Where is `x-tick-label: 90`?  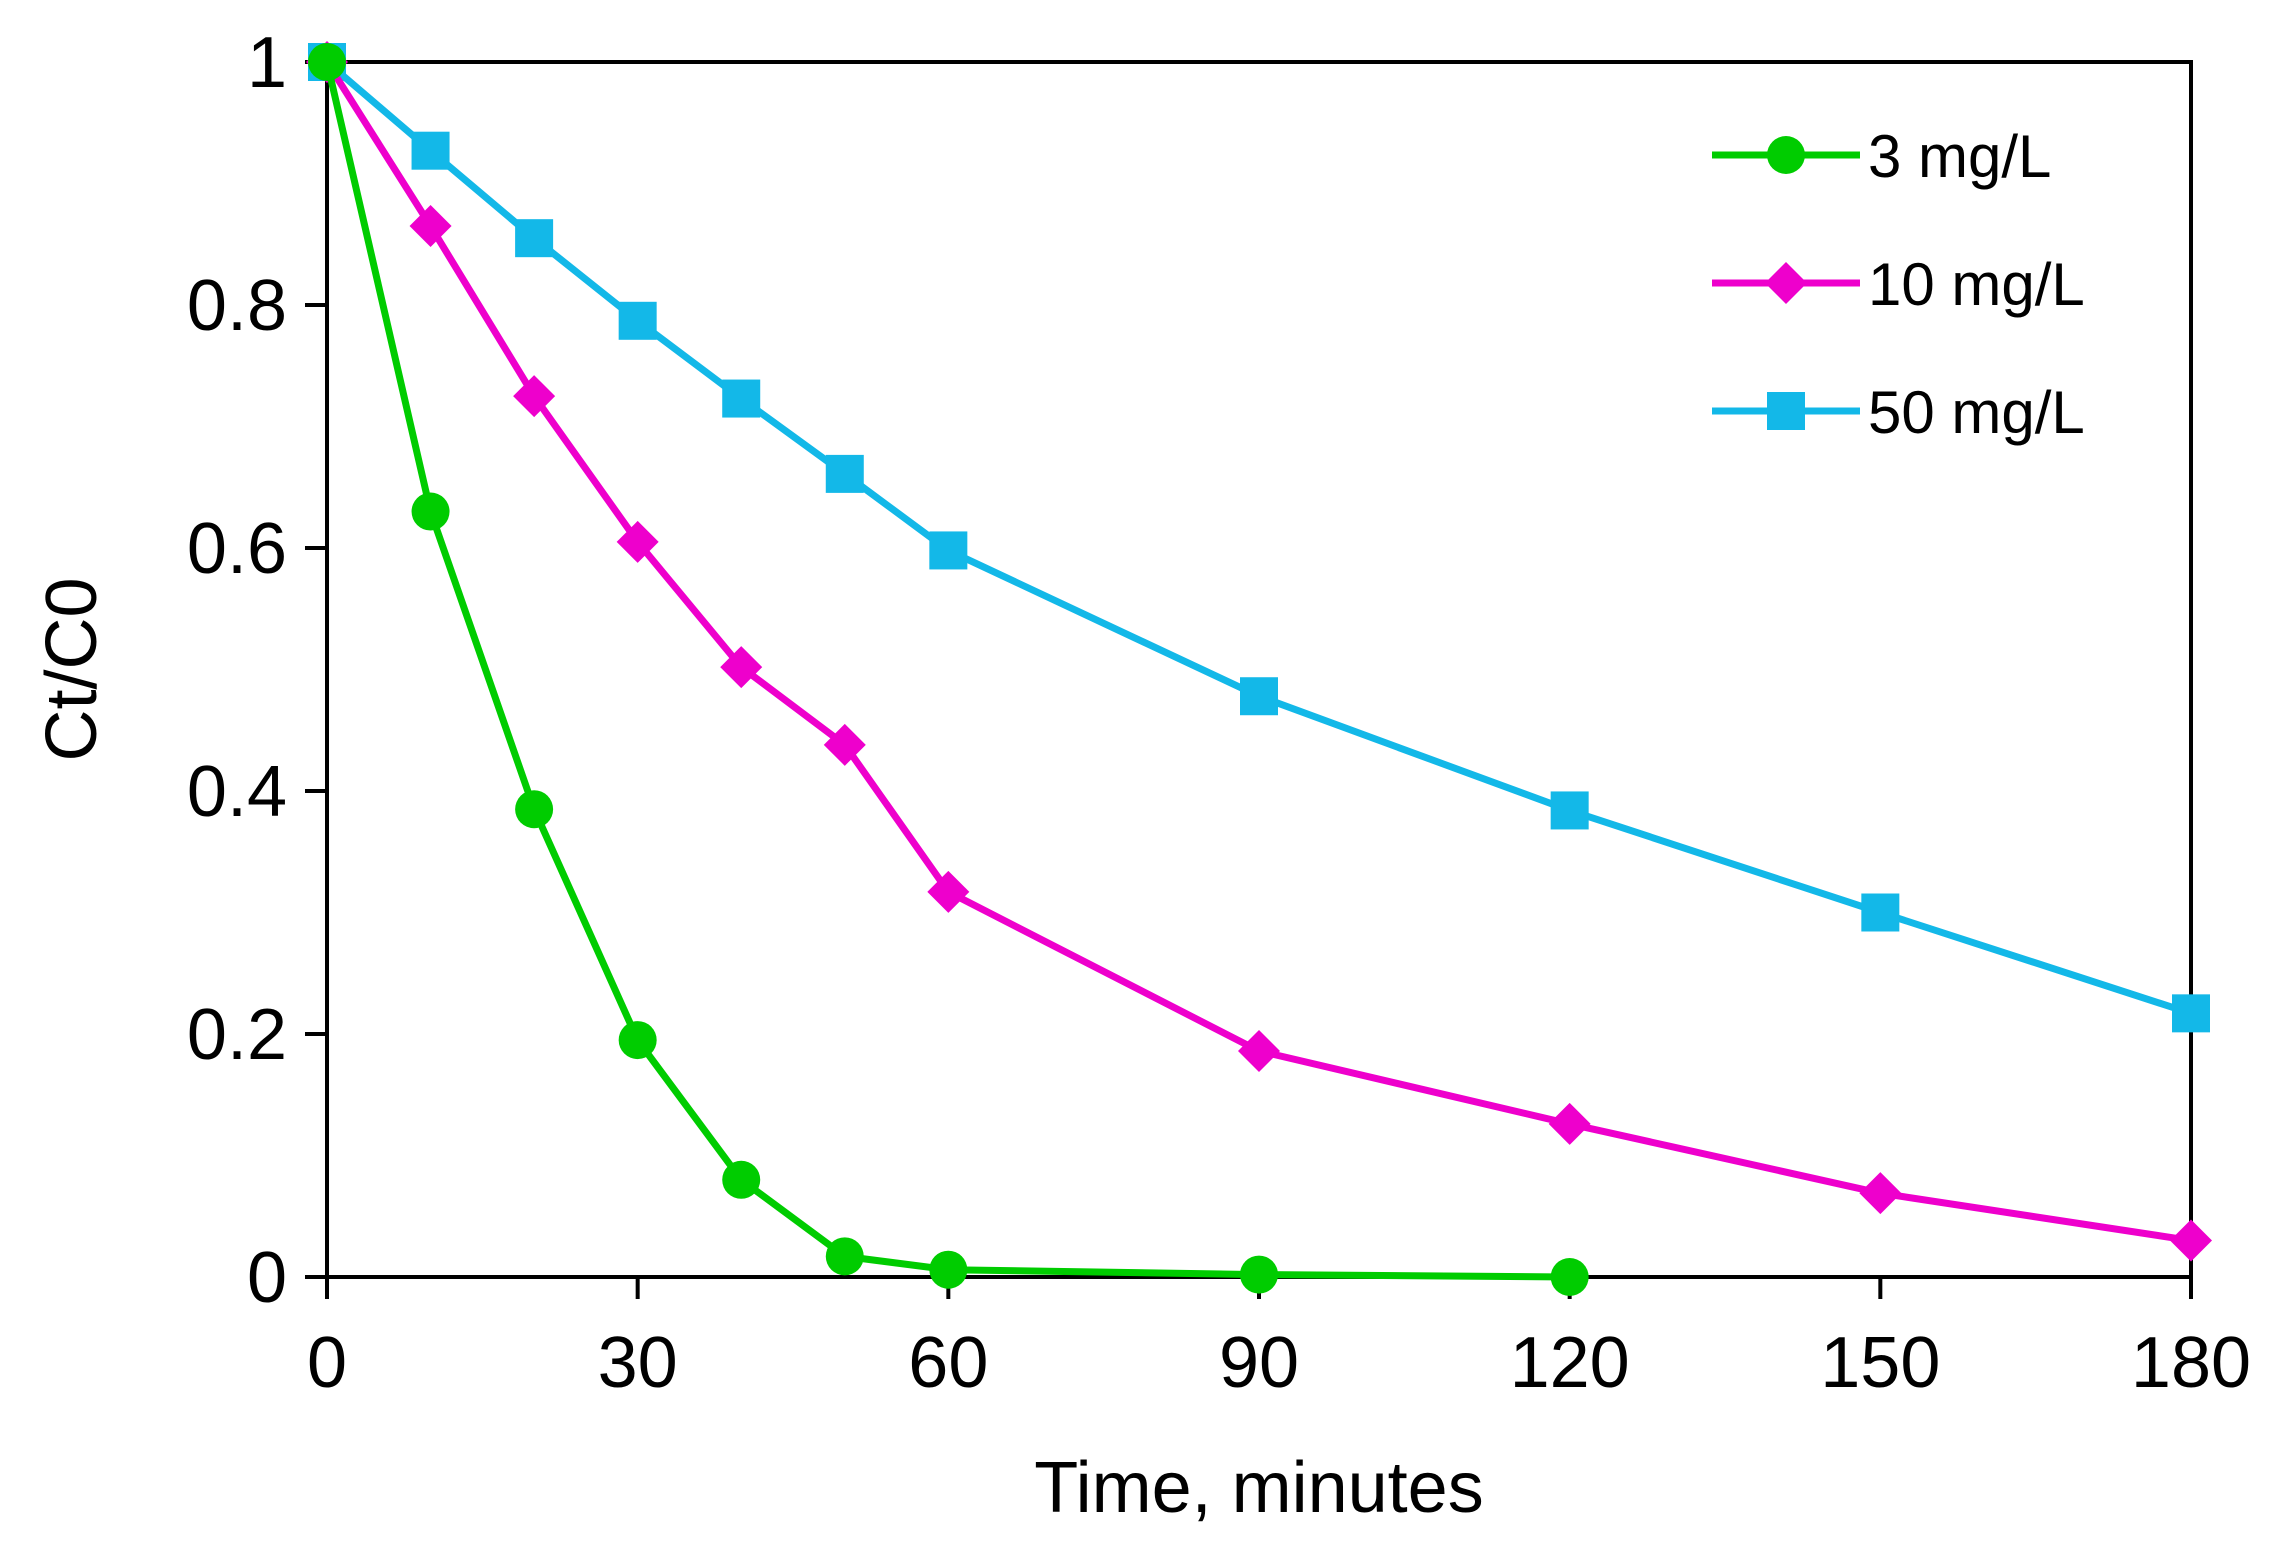
x-tick-label: 90 is located at coordinates (1259, 1363).